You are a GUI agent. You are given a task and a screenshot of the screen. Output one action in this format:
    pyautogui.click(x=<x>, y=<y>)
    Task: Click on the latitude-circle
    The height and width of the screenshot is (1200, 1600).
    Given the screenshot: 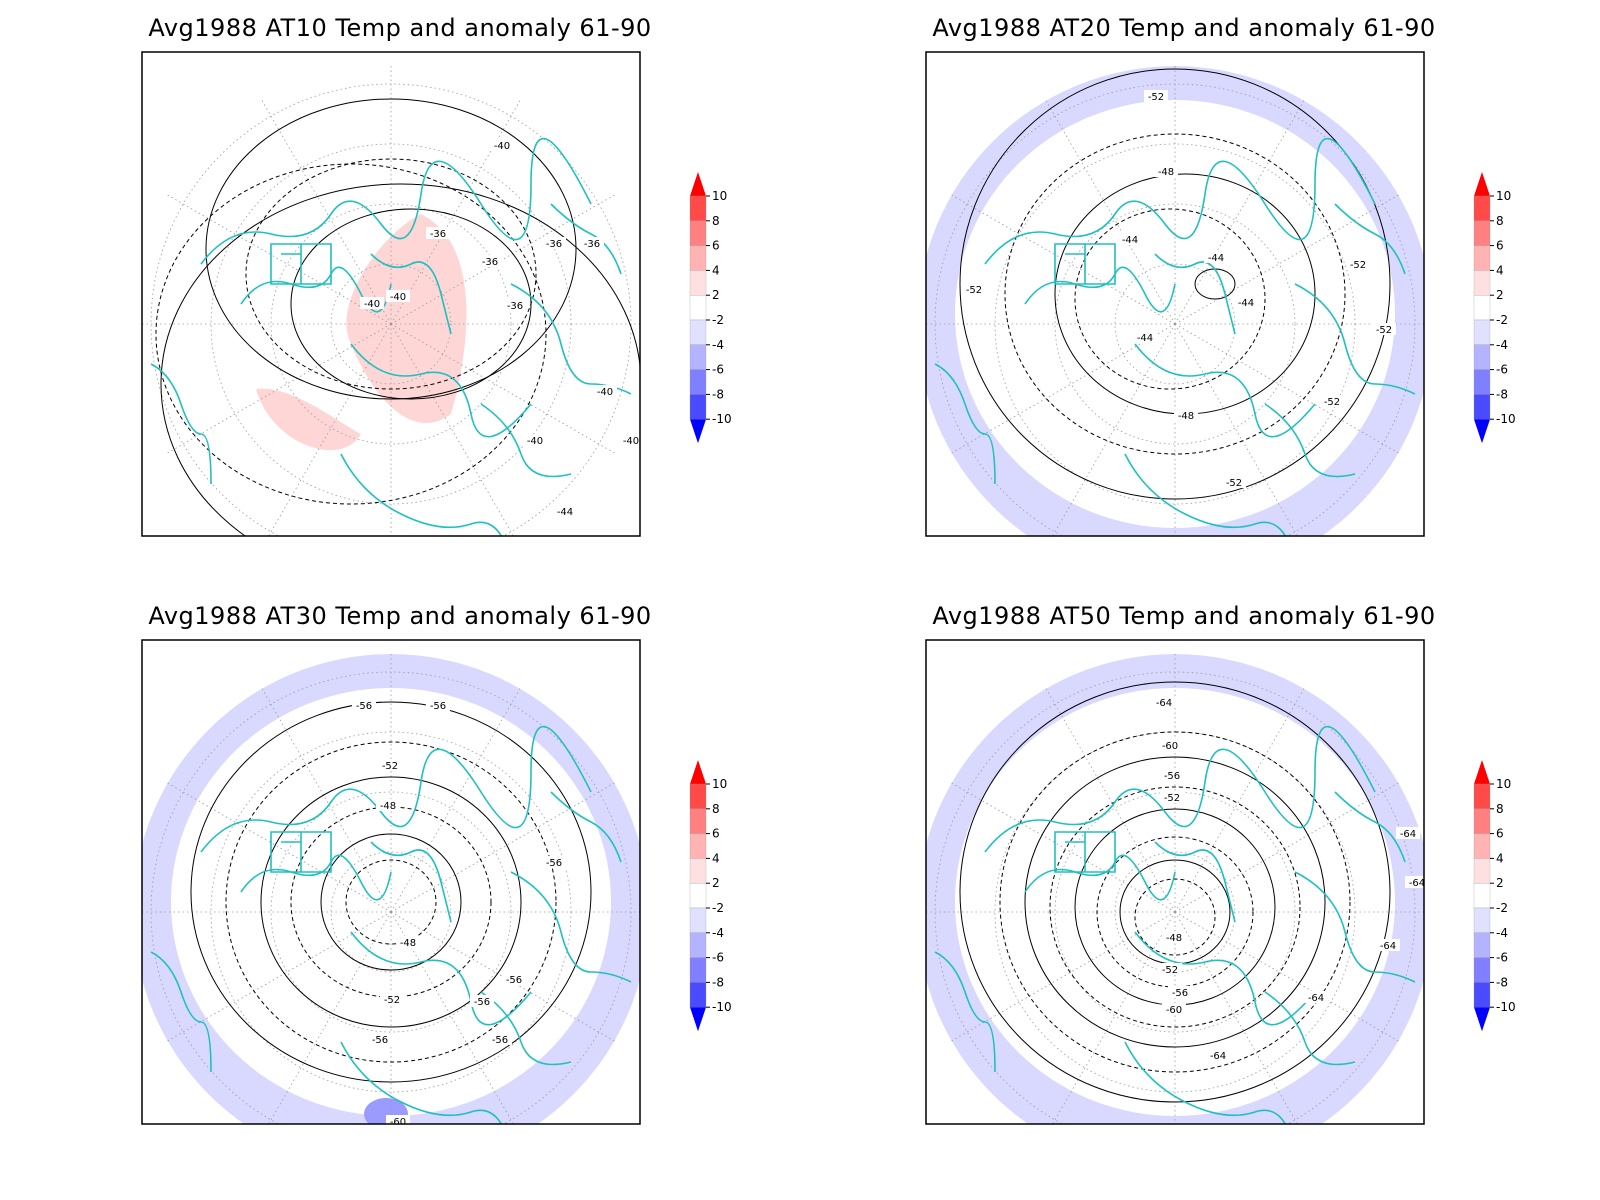 What is the action you would take?
    pyautogui.click(x=391, y=324)
    